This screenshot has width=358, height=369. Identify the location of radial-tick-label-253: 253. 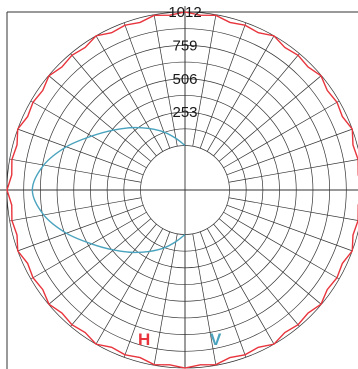
(184, 112).